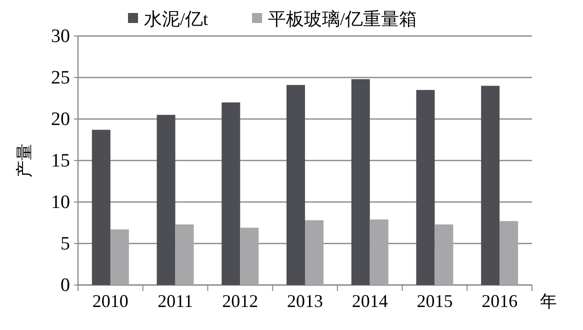 This screenshot has height=330, width=583. Describe the element at coordinates (110, 301) in the screenshot. I see `x-tick-label: 2010` at that location.